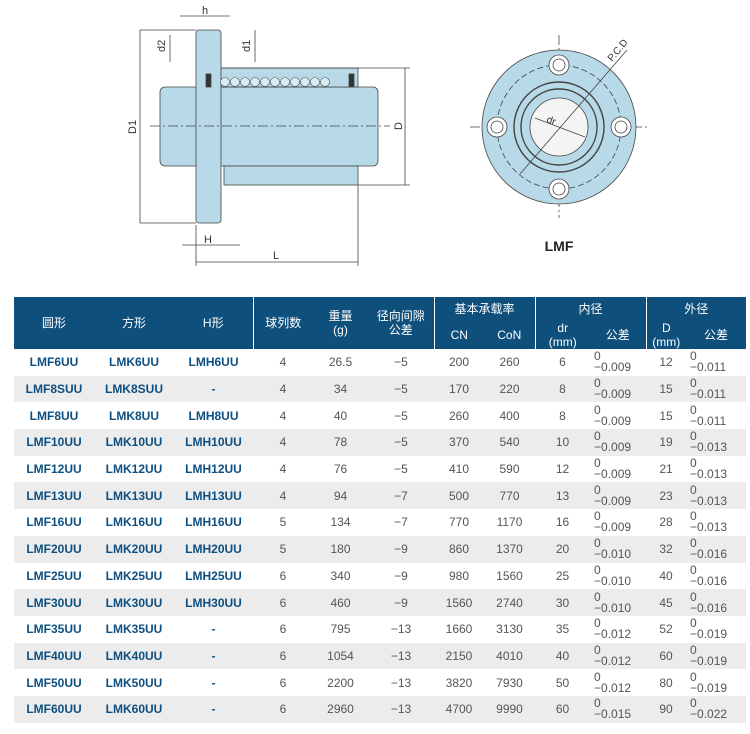 This screenshot has width=750, height=734. What do you see at coordinates (282, 323) in the screenshot?
I see `col-ball-rows: 球列数` at bounding box center [282, 323].